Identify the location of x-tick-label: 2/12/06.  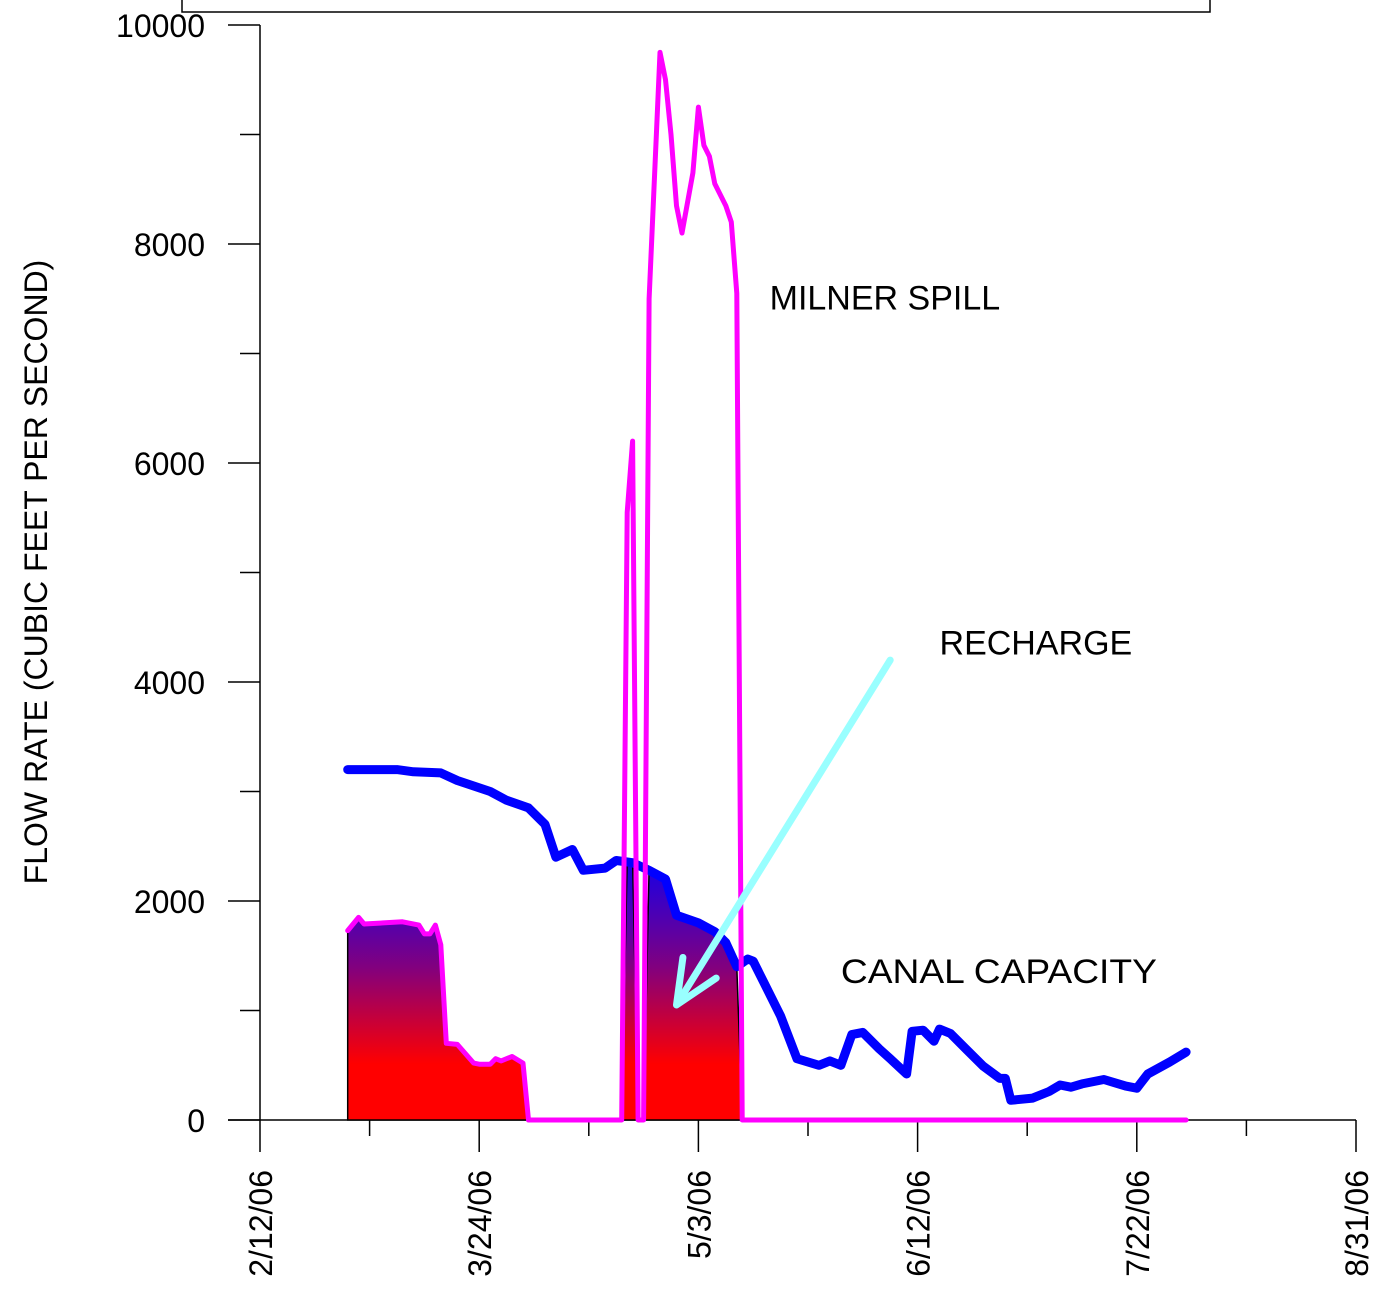
(261, 1223).